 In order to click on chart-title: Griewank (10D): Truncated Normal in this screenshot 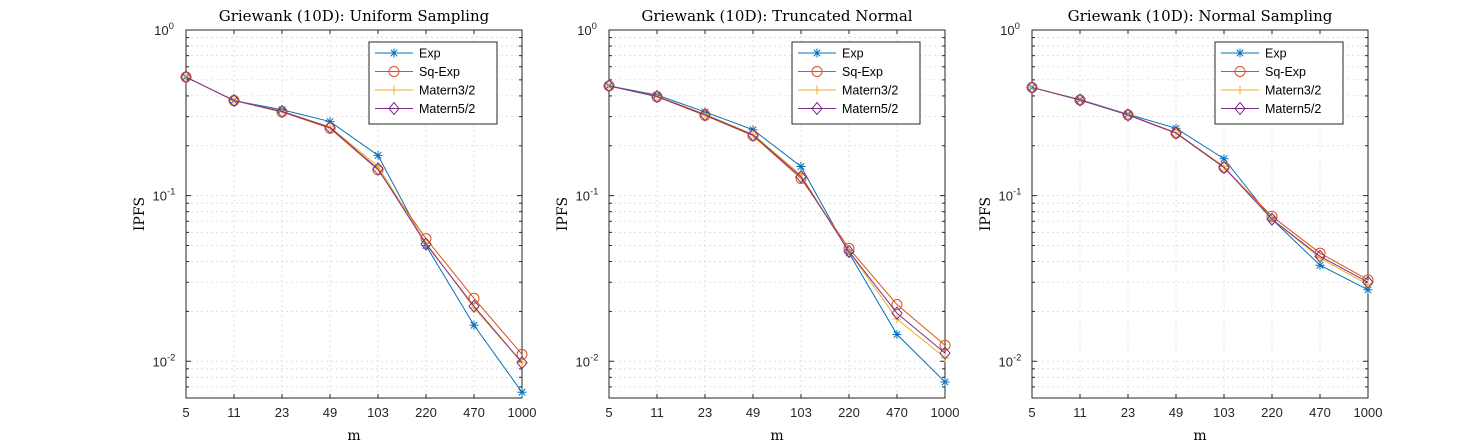, I will do `click(776, 16)`.